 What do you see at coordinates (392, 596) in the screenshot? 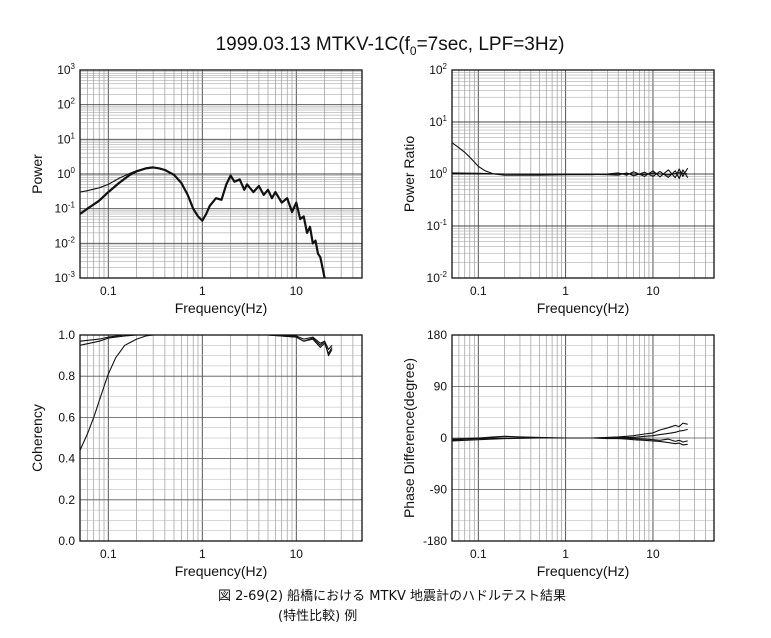
I see `figure-caption-line1: 図 2-69(2) 船橋における MTKV 地震計のハドルテスト結果` at bounding box center [392, 596].